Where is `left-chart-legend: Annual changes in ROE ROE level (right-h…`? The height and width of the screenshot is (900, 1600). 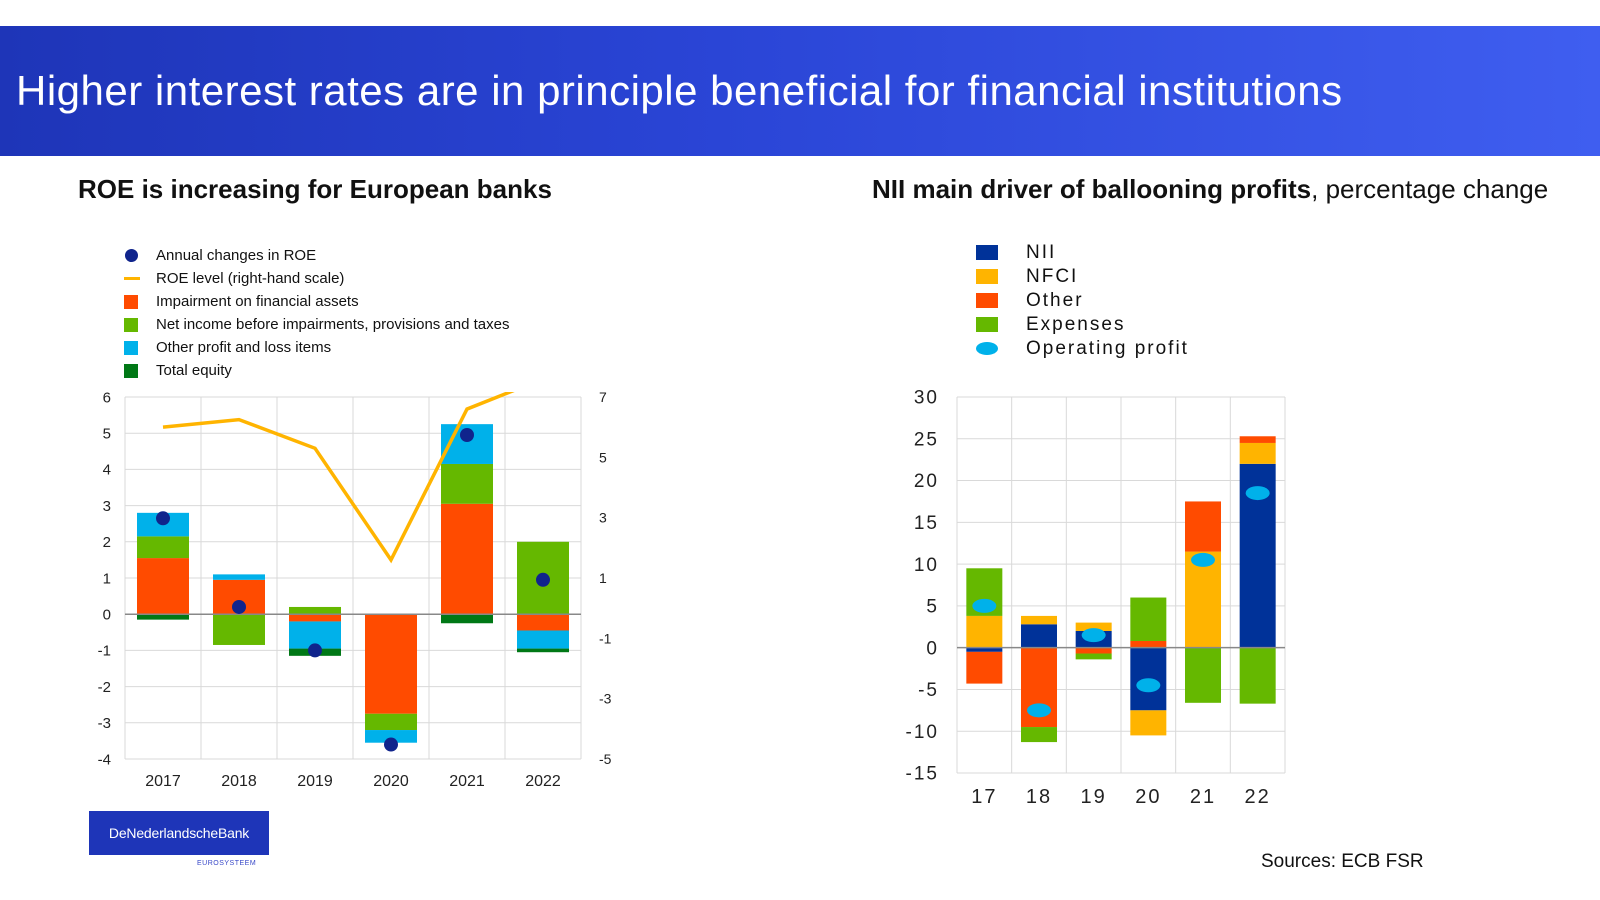
left-chart-legend: Annual changes in ROE ROE level (right-h… is located at coordinates (317, 313).